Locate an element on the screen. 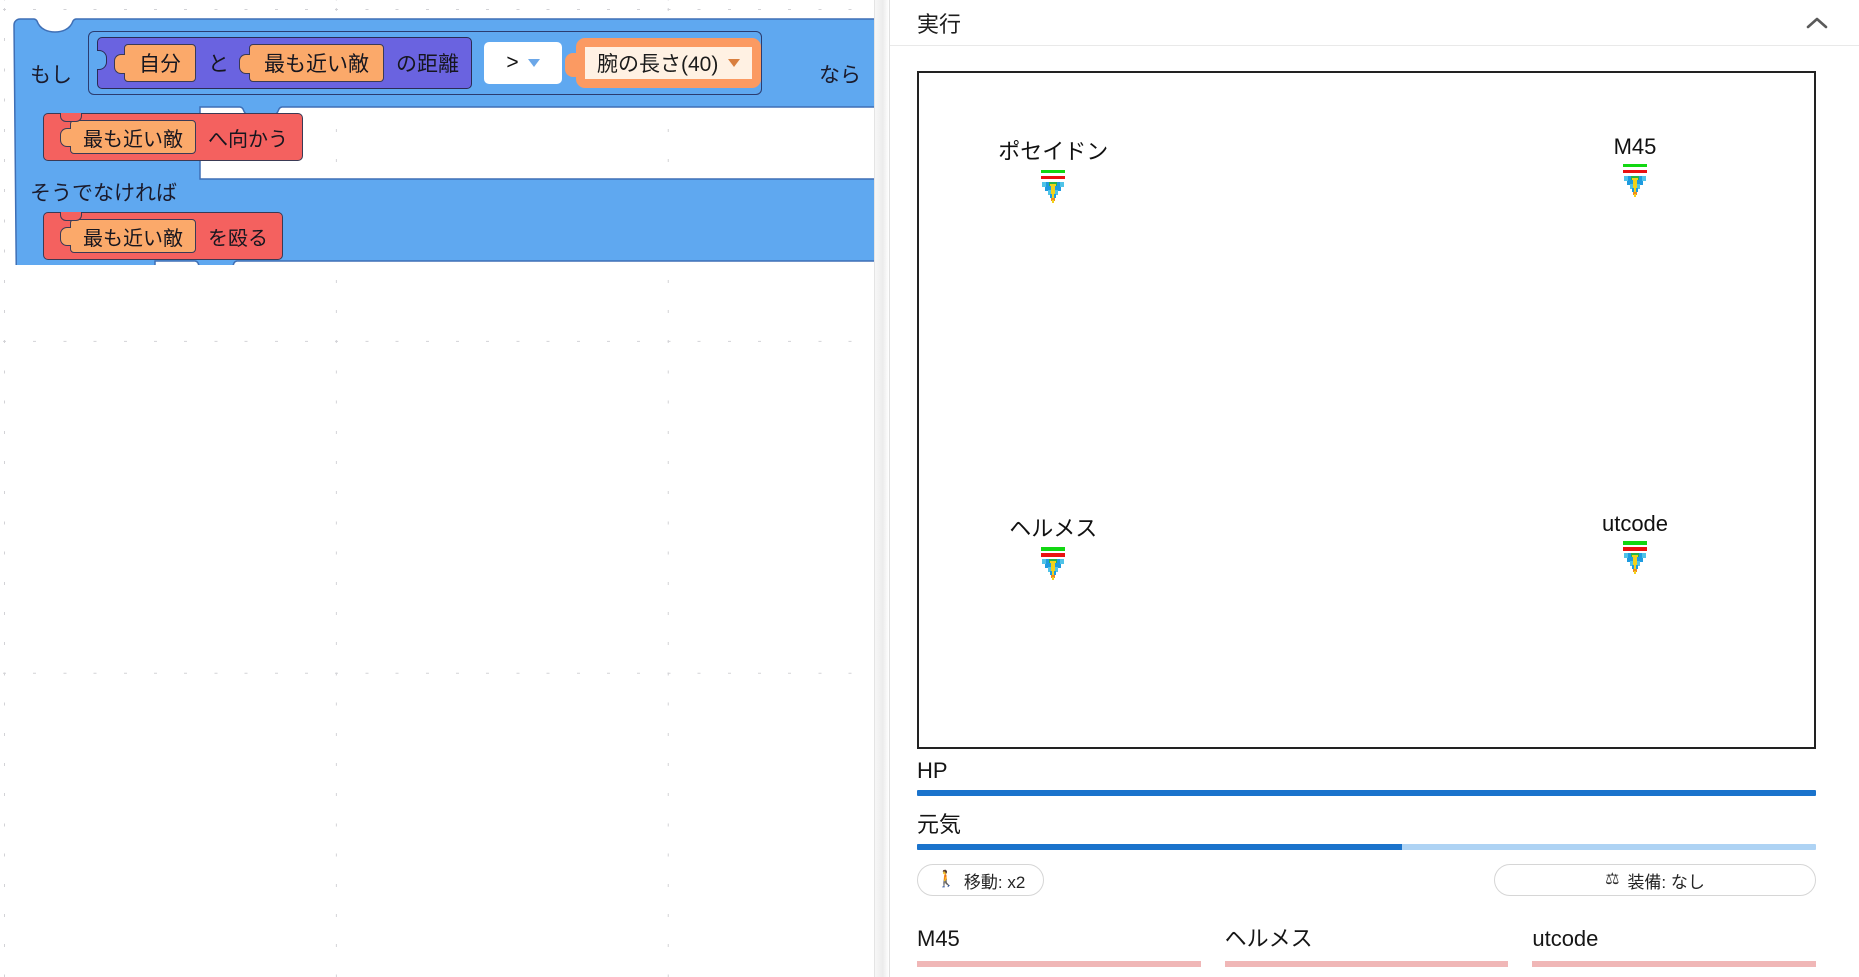 The image size is (1859, 977). energy-meter-label: 元気 is located at coordinates (939, 824).